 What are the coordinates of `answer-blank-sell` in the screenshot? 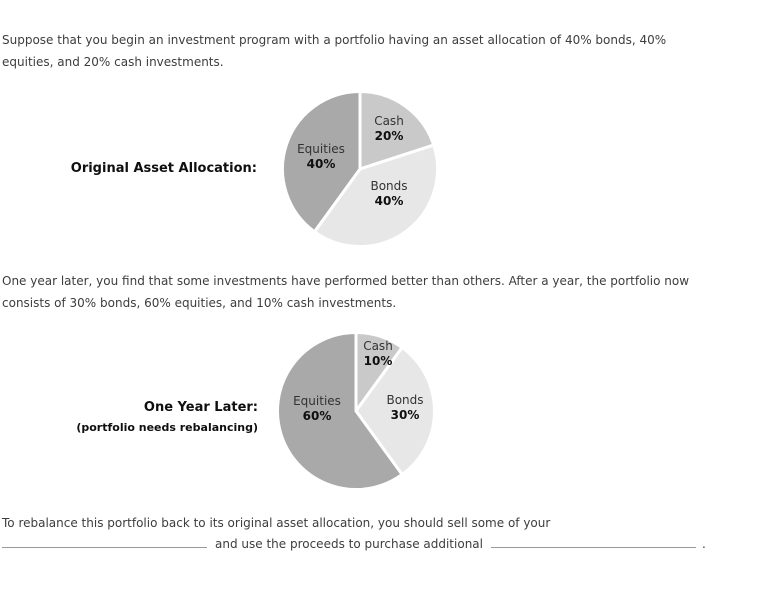 It's located at (104, 540).